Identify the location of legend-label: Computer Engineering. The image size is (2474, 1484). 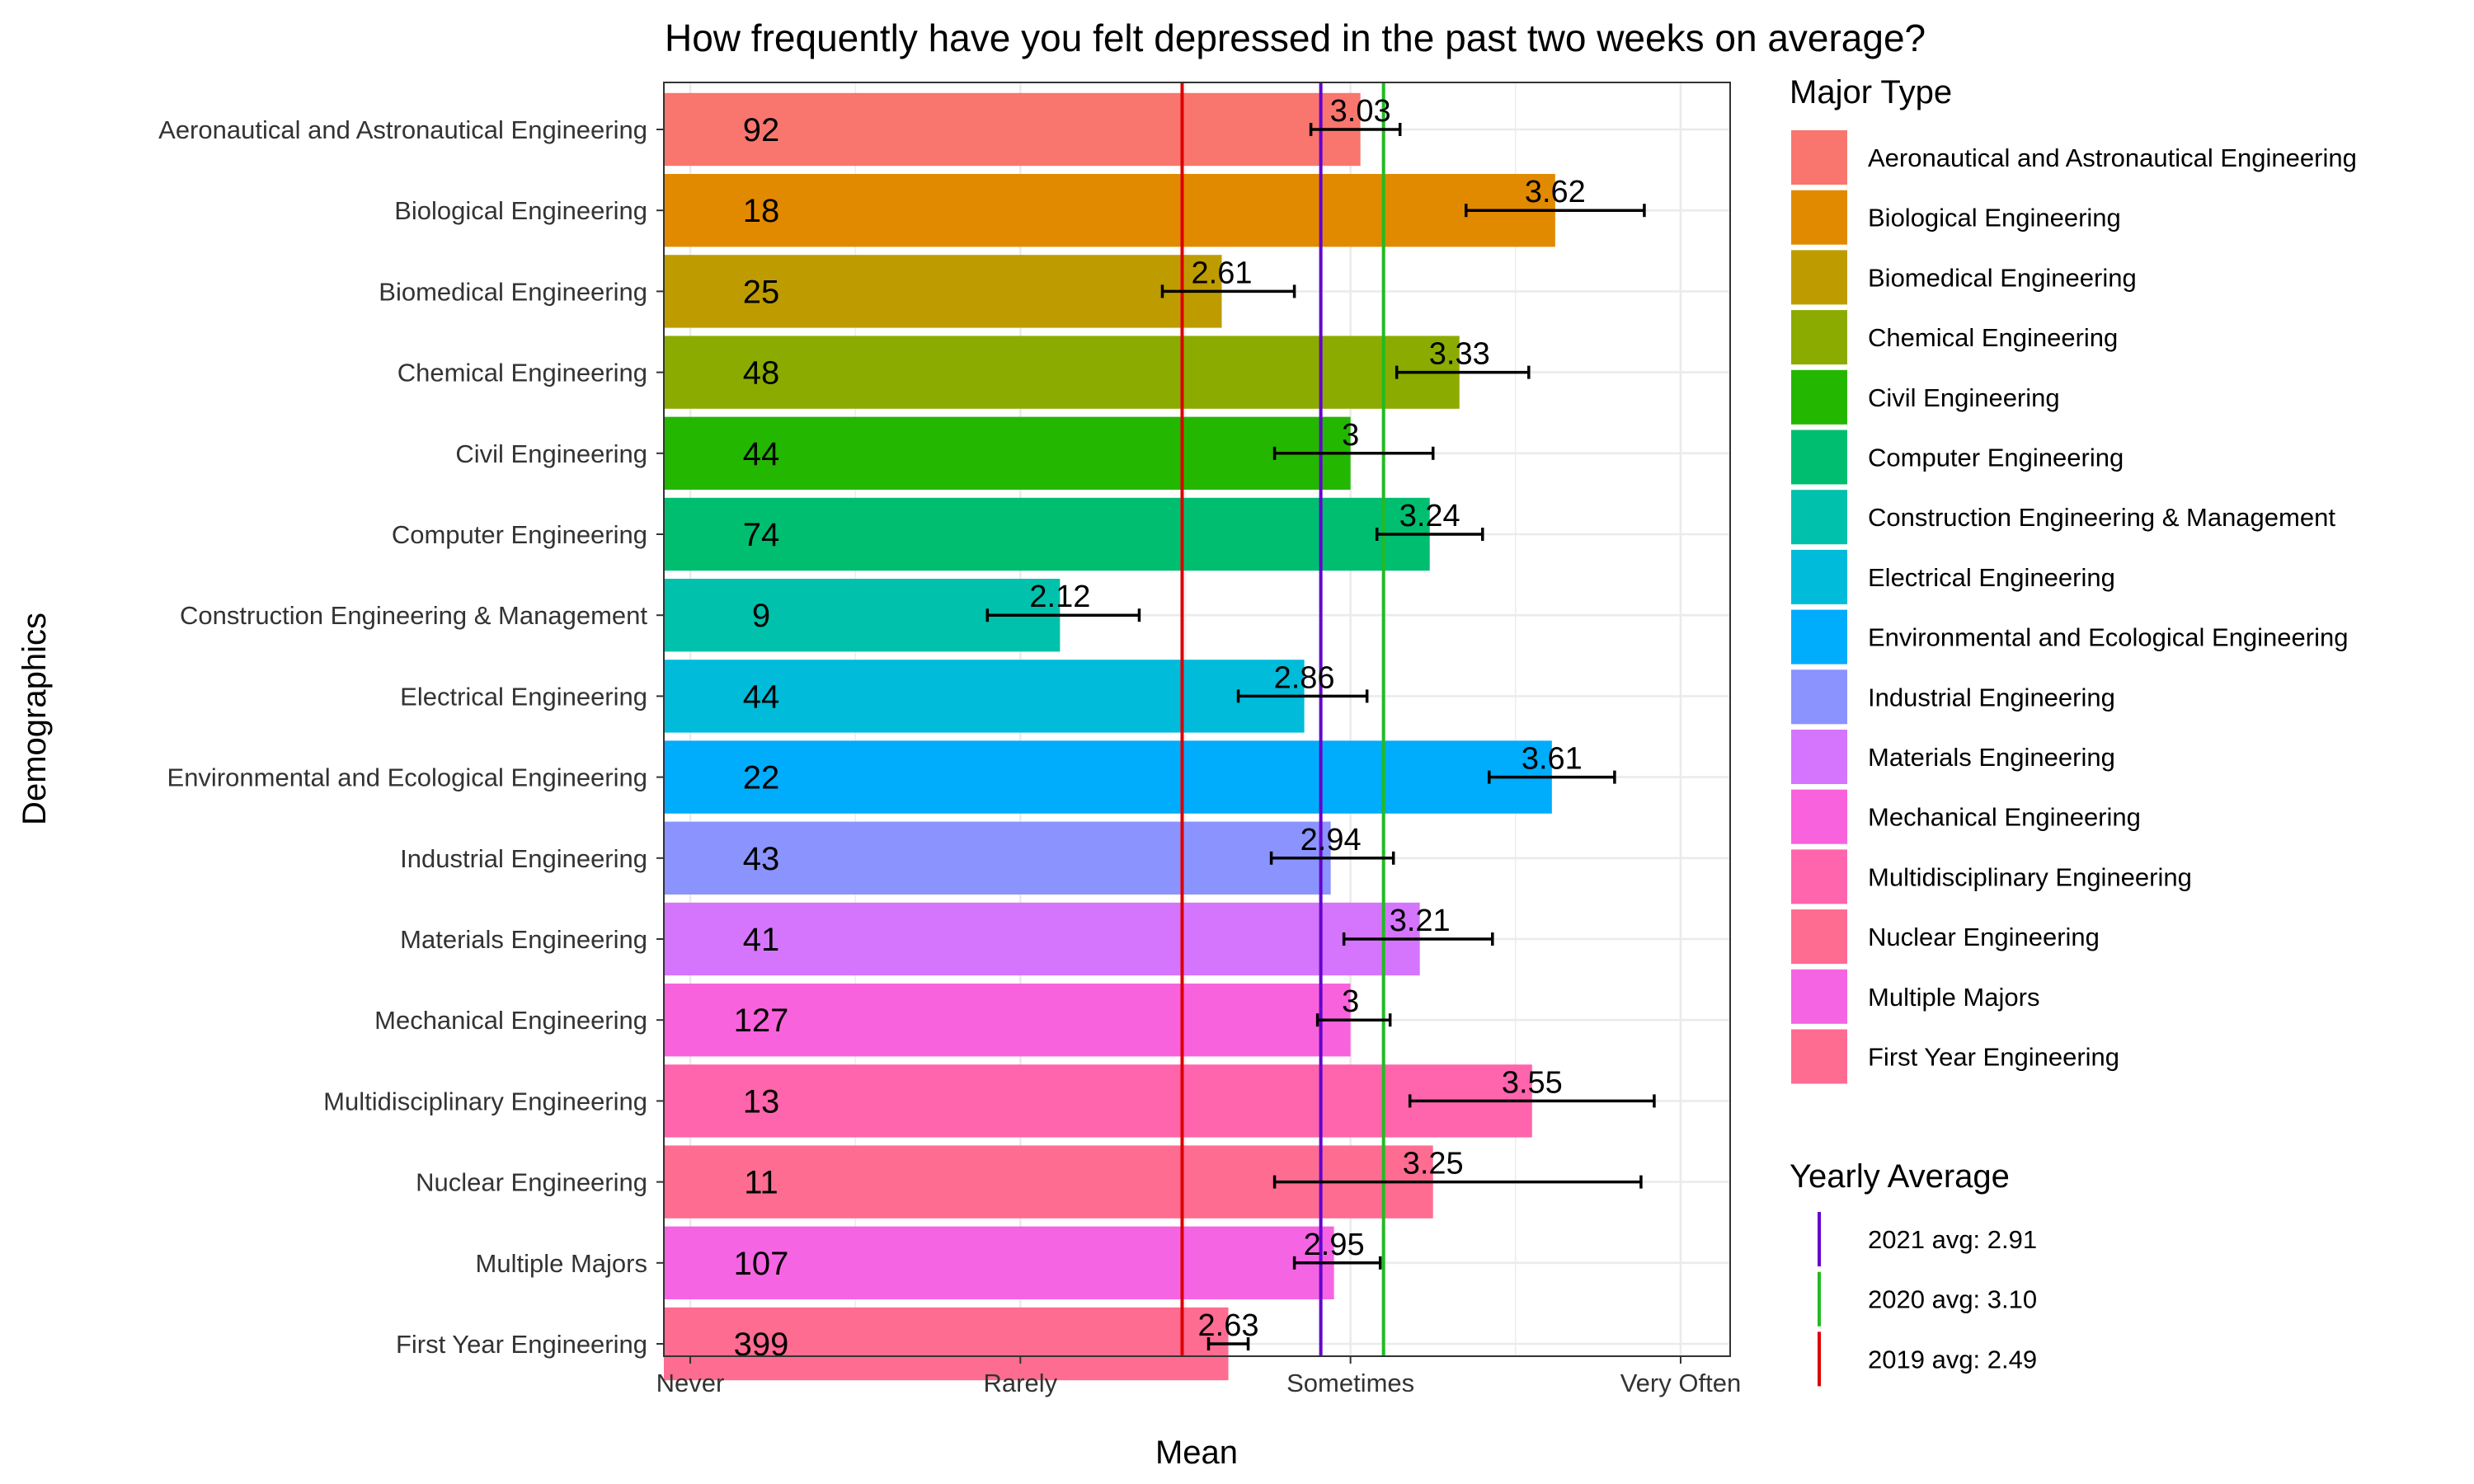
(1996, 458).